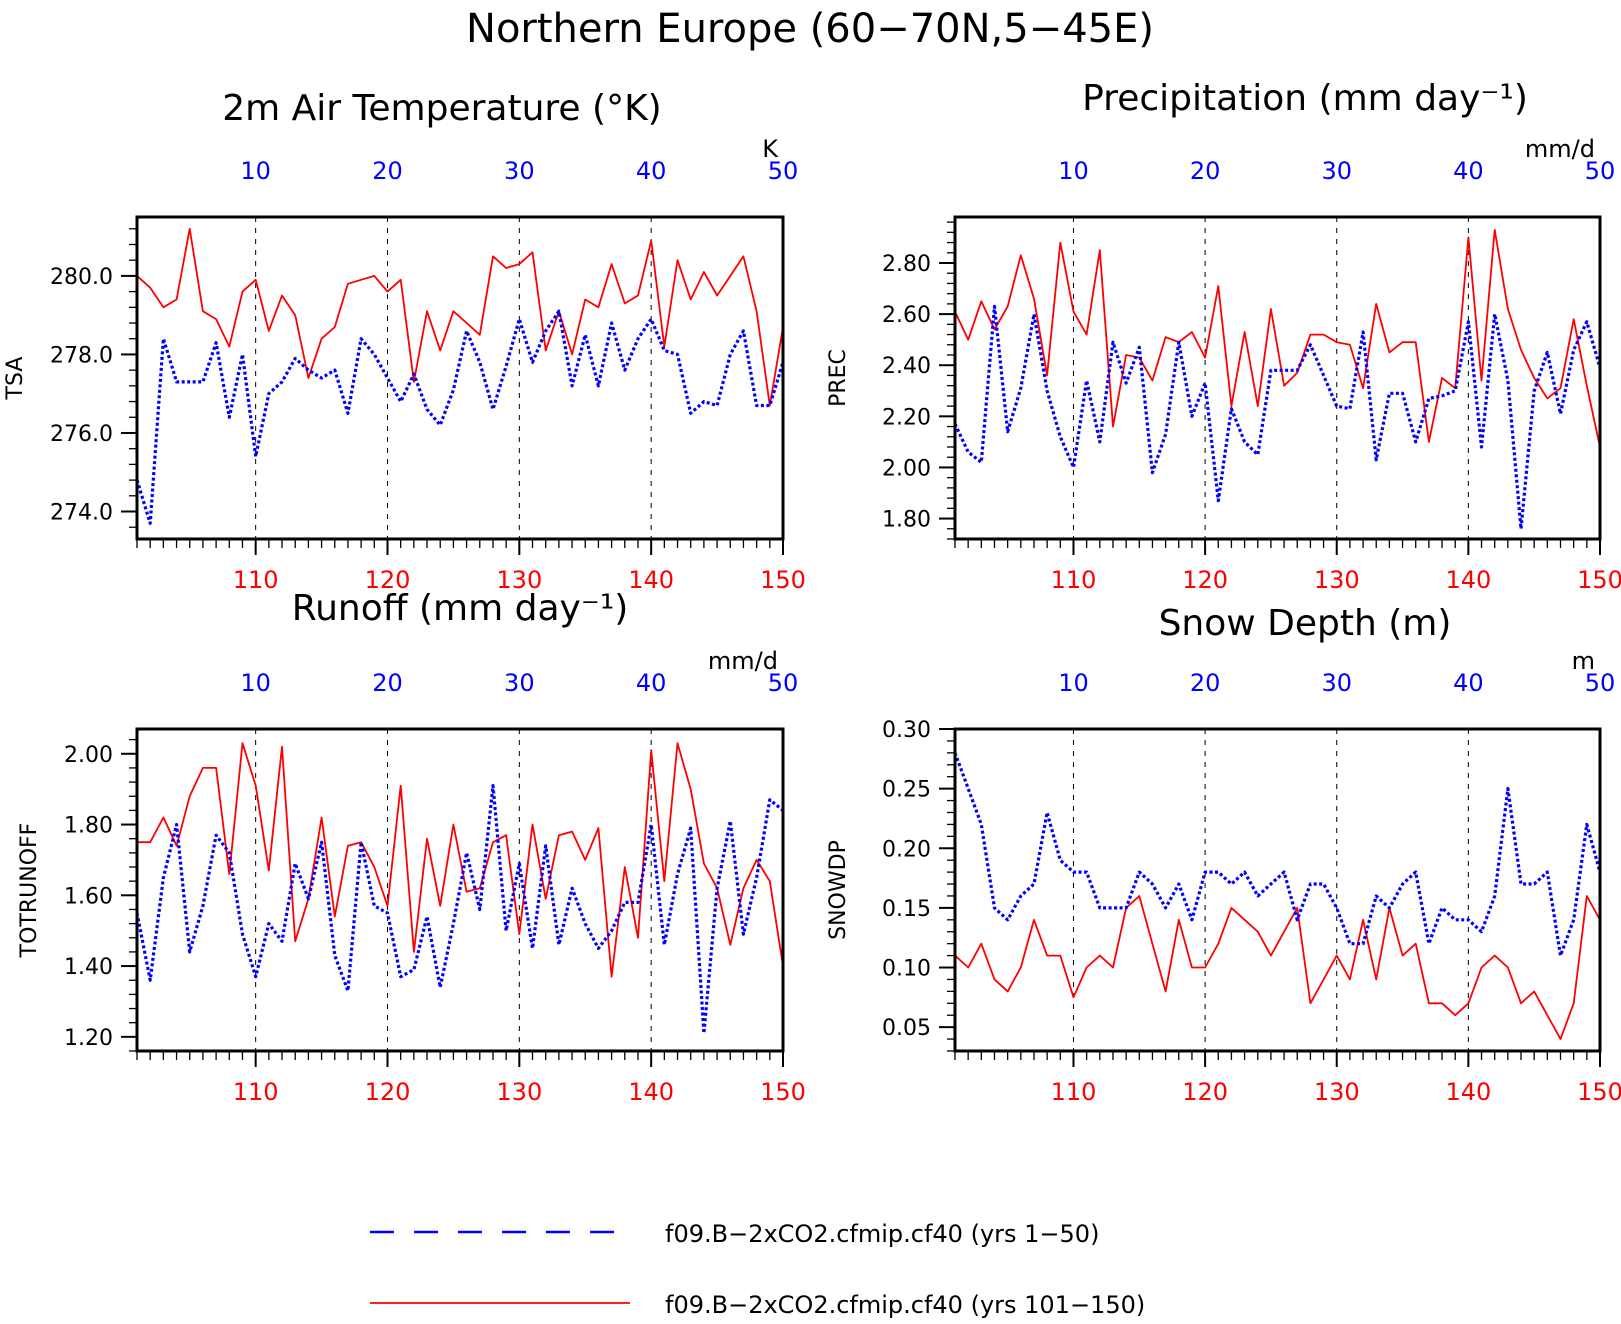 Image resolution: width=1621 pixels, height=1324 pixels. What do you see at coordinates (810, 29) in the screenshot?
I see `figure-title: Northern Europe (60−70N,5−45E)` at bounding box center [810, 29].